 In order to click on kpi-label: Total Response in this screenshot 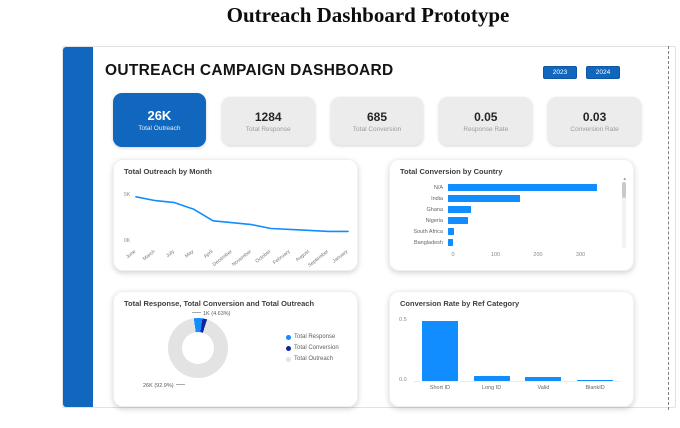, I will do `click(268, 129)`.